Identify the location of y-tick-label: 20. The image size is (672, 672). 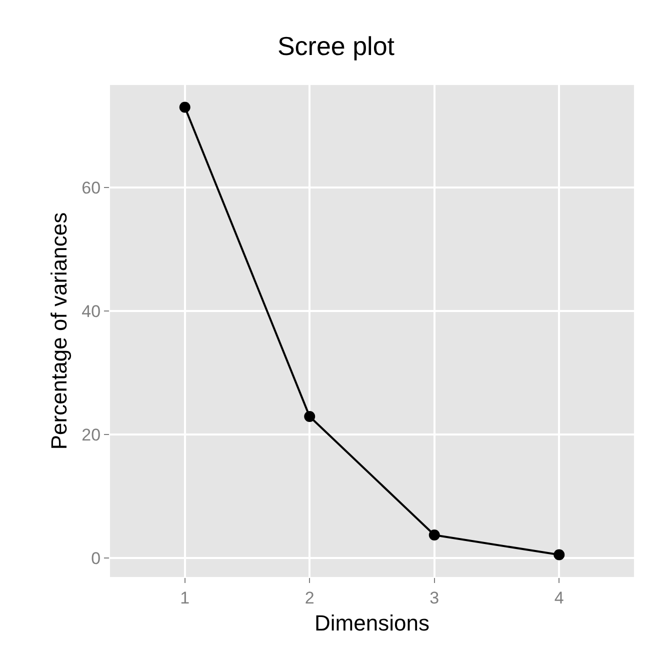
(91, 434).